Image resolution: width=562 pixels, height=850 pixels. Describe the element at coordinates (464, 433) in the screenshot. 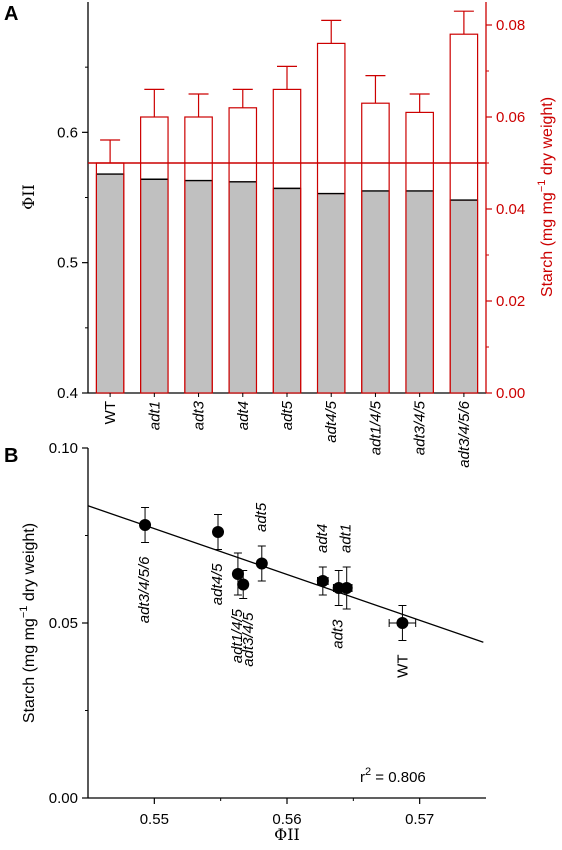

I see `a-category-label: adt3/4/5/6` at that location.